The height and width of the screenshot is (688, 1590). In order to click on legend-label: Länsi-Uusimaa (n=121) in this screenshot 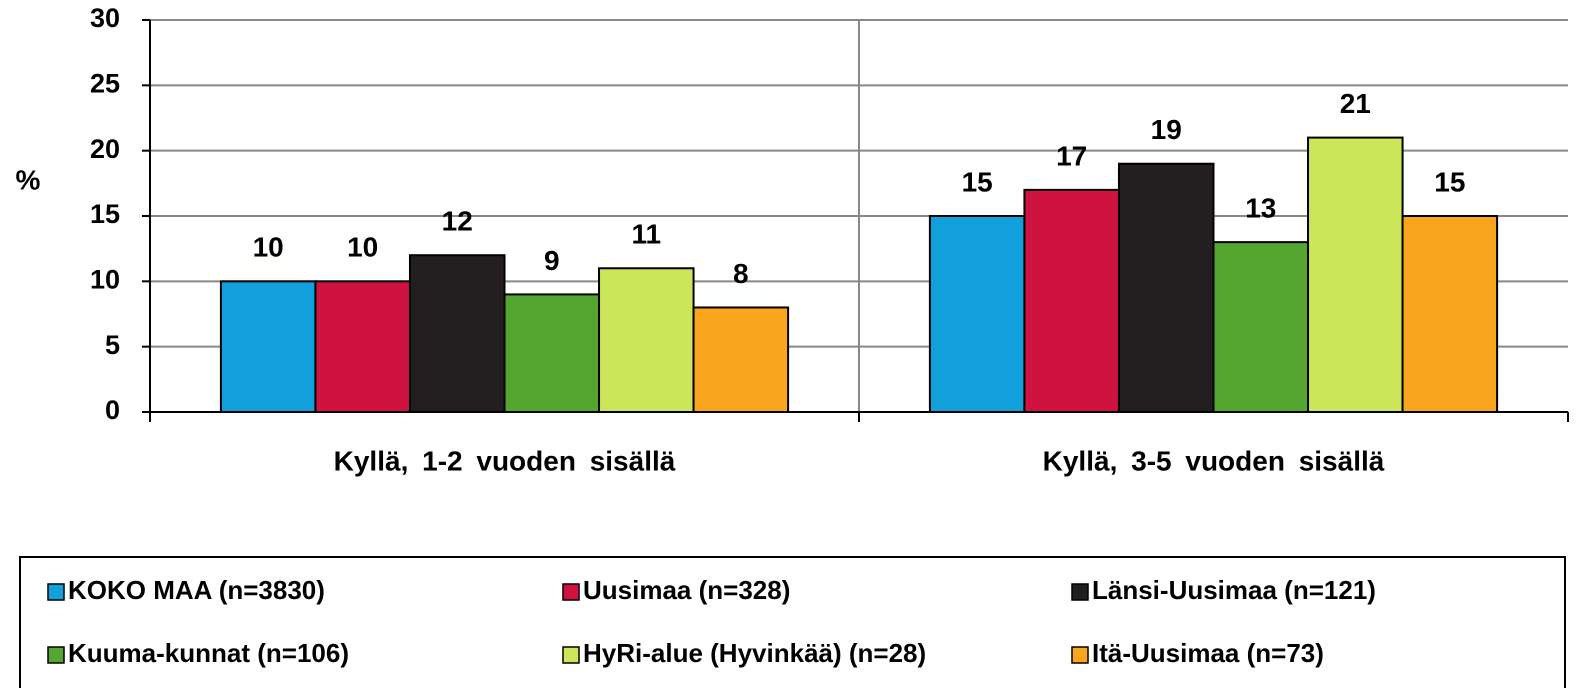, I will do `click(1234, 590)`.